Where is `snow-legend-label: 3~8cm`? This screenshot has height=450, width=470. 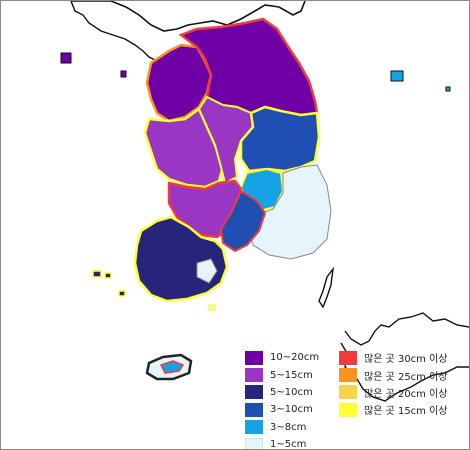
snow-legend-label: 3~8cm is located at coordinates (288, 427).